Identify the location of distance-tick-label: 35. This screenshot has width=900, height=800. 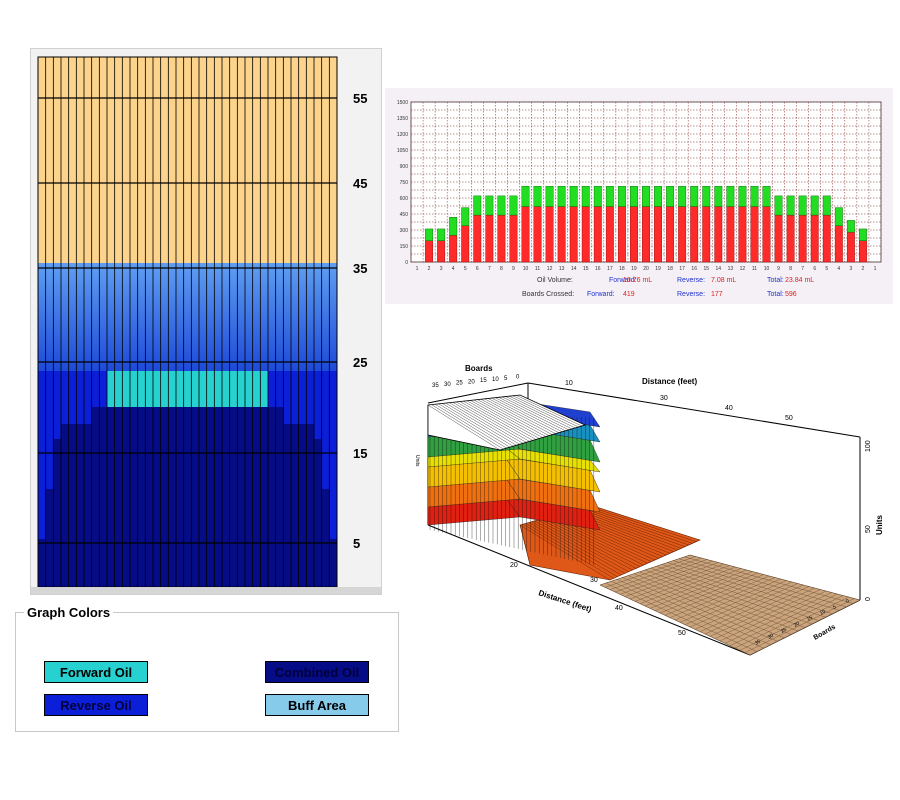
(360, 268).